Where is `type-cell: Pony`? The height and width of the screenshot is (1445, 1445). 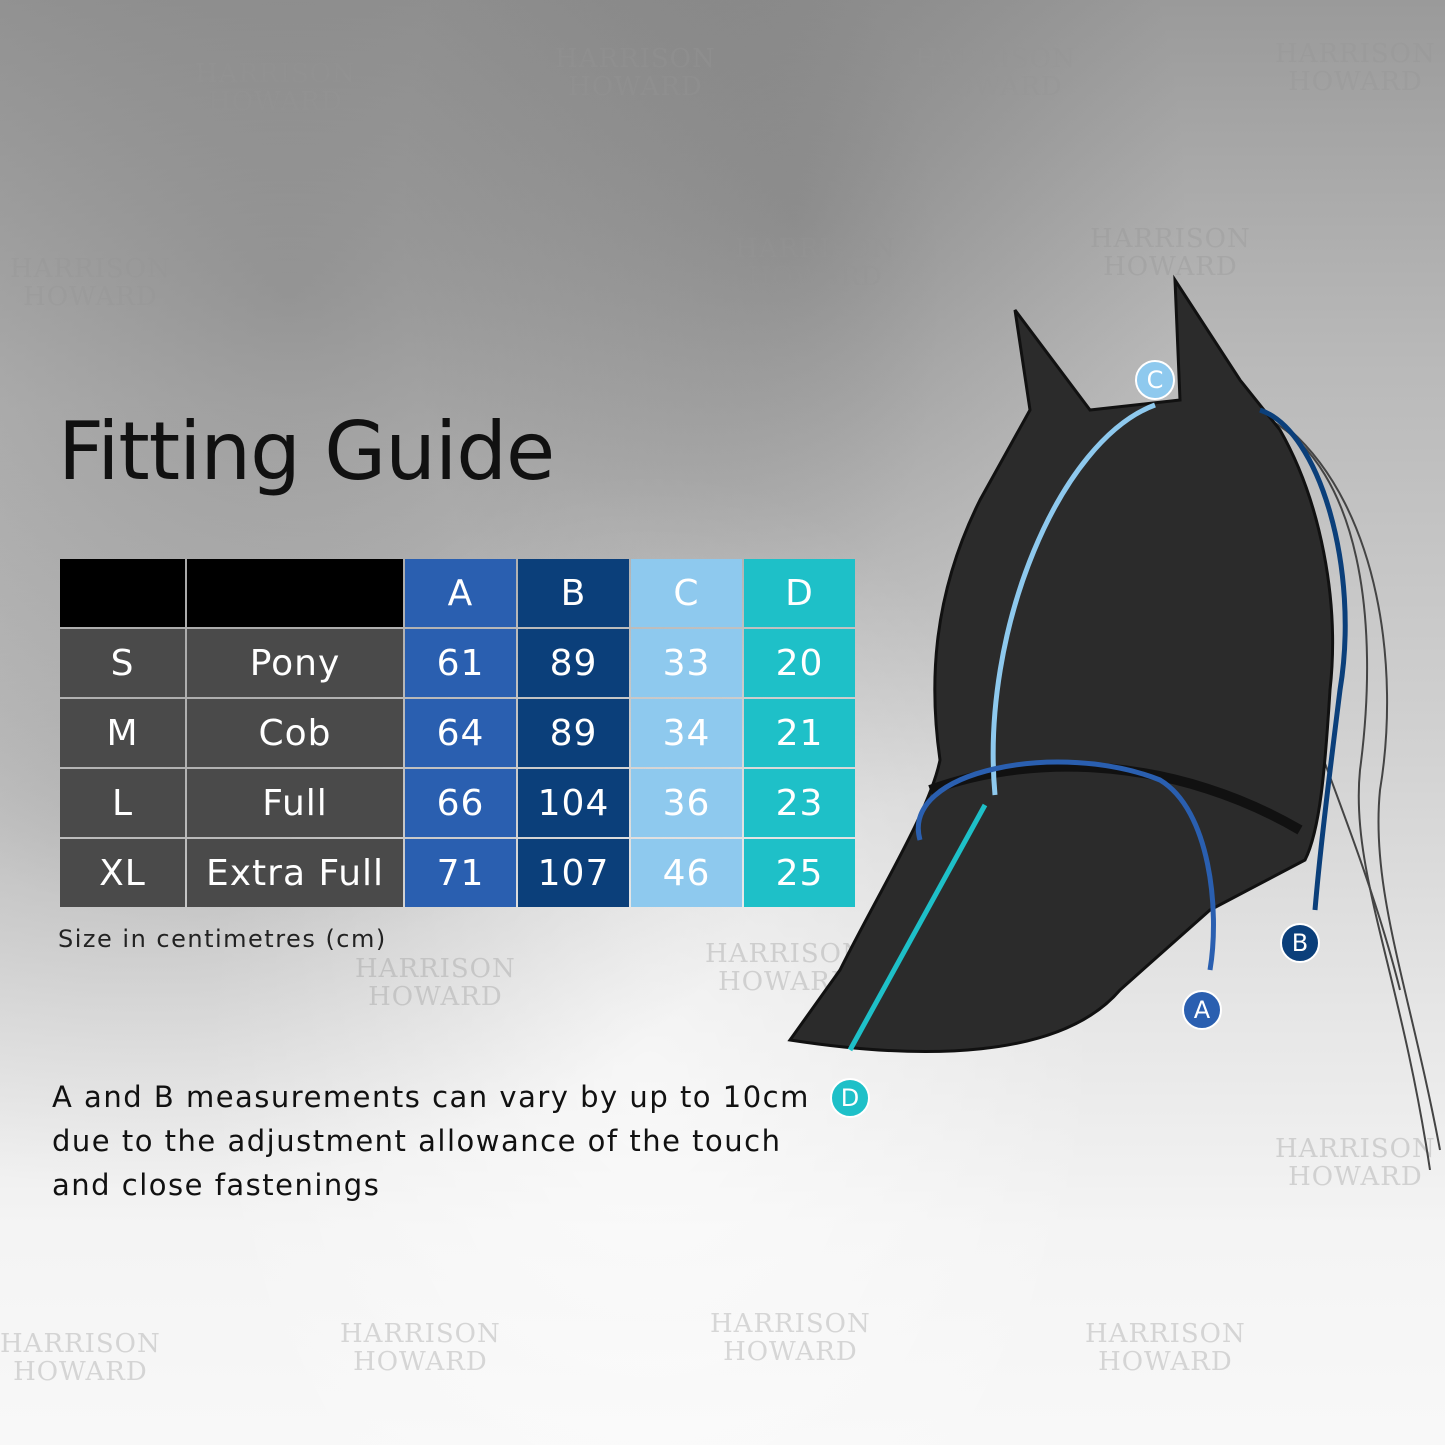 type-cell: Pony is located at coordinates (295, 663).